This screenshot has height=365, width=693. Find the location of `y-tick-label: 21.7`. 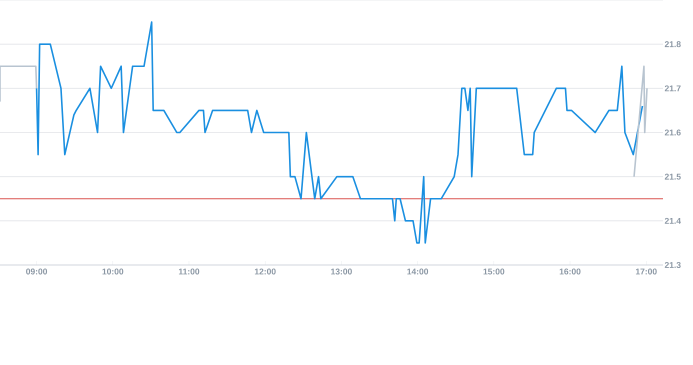

y-tick-label: 21.7 is located at coordinates (672, 88).